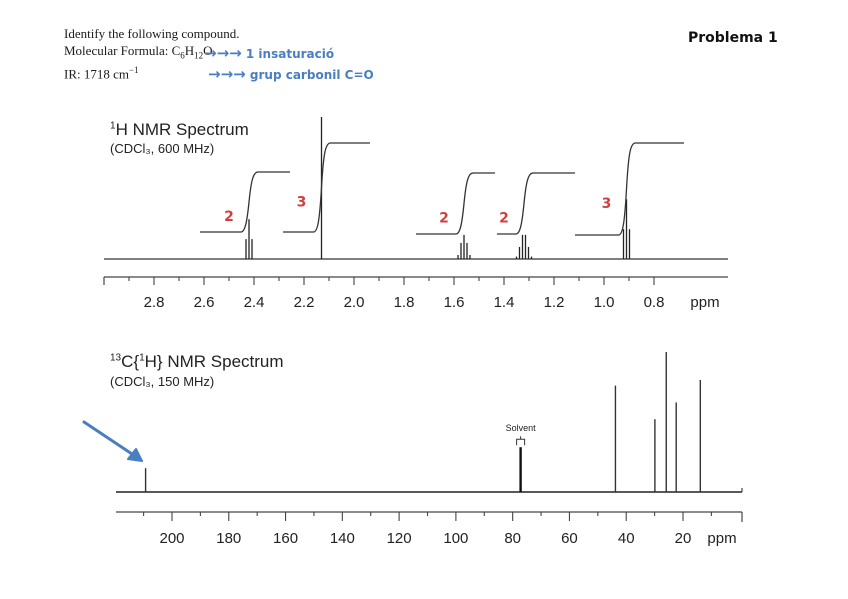 The image size is (848, 599). What do you see at coordinates (154, 302) in the screenshot?
I see `h-tick-label: 2.8` at bounding box center [154, 302].